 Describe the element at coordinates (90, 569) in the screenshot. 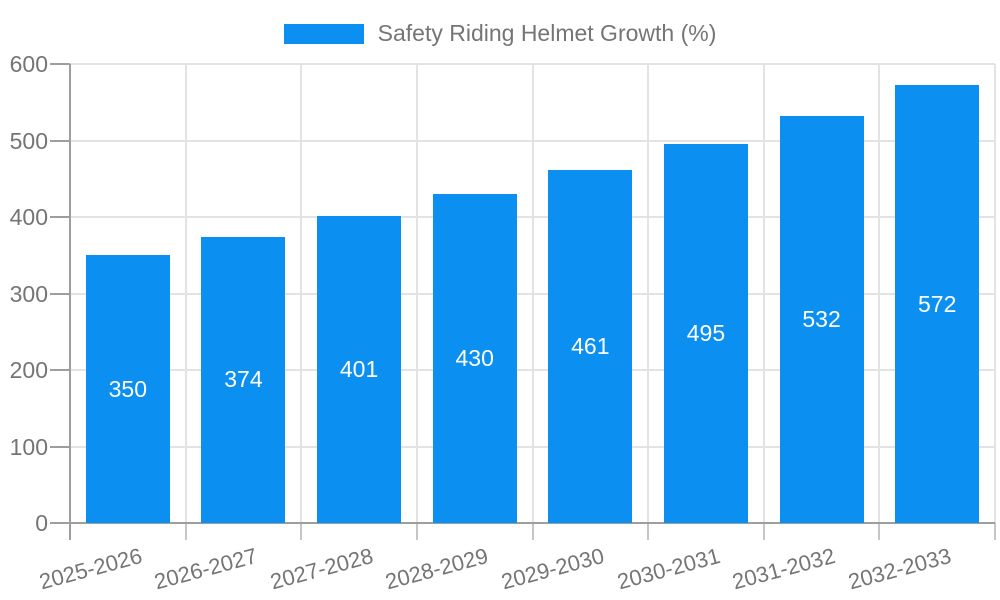

I see `x-axis-tick-label: 2025-2026` at that location.